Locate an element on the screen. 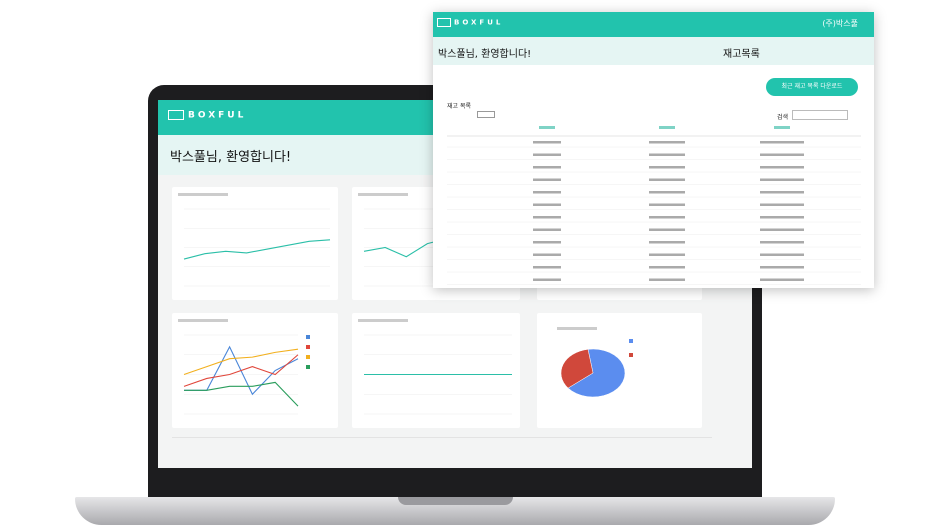 The image size is (930, 530). header is located at coordinates (653, 24).